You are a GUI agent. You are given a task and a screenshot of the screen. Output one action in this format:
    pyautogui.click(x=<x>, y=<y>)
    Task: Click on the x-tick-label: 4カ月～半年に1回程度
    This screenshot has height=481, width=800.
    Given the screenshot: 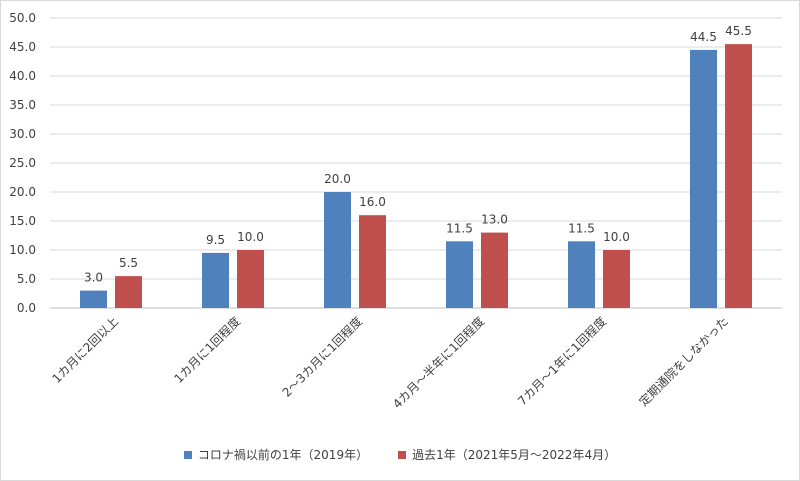 What is the action you would take?
    pyautogui.click(x=438, y=363)
    